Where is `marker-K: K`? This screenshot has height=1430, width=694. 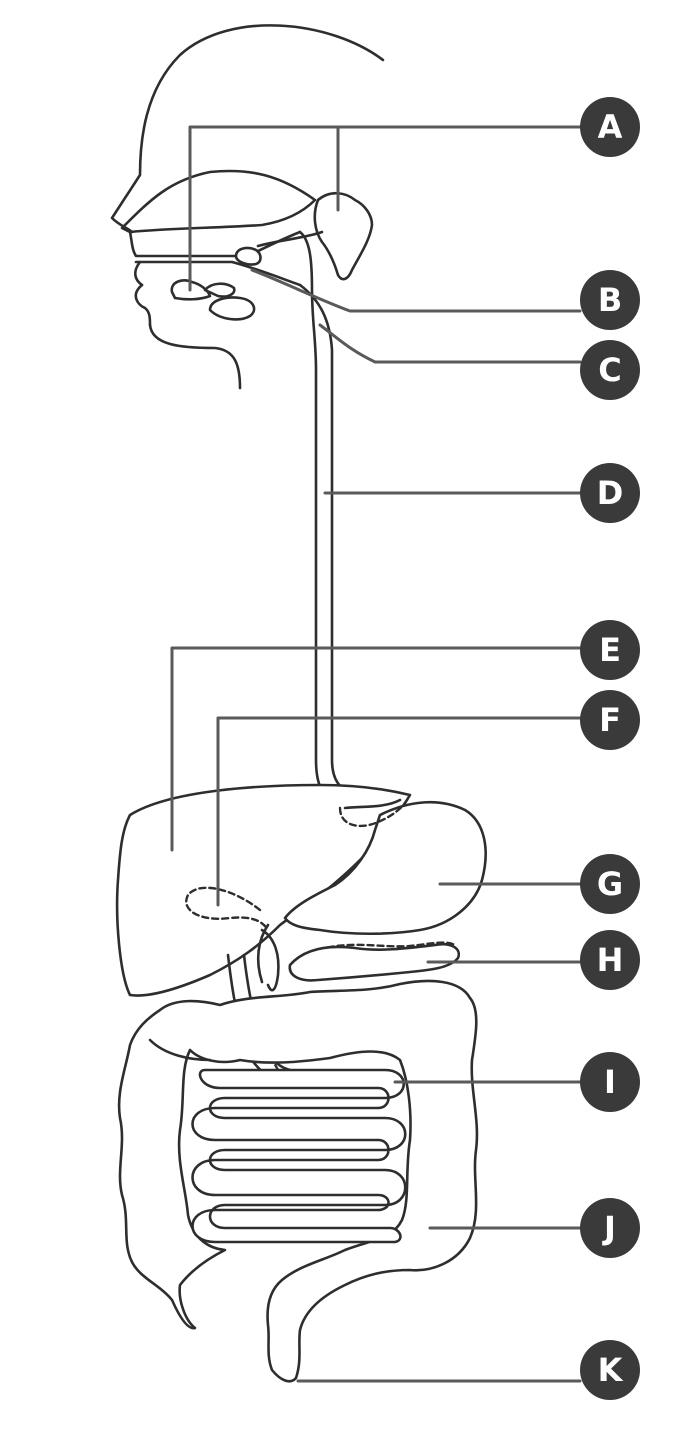
marker-K: K is located at coordinates (610, 1370).